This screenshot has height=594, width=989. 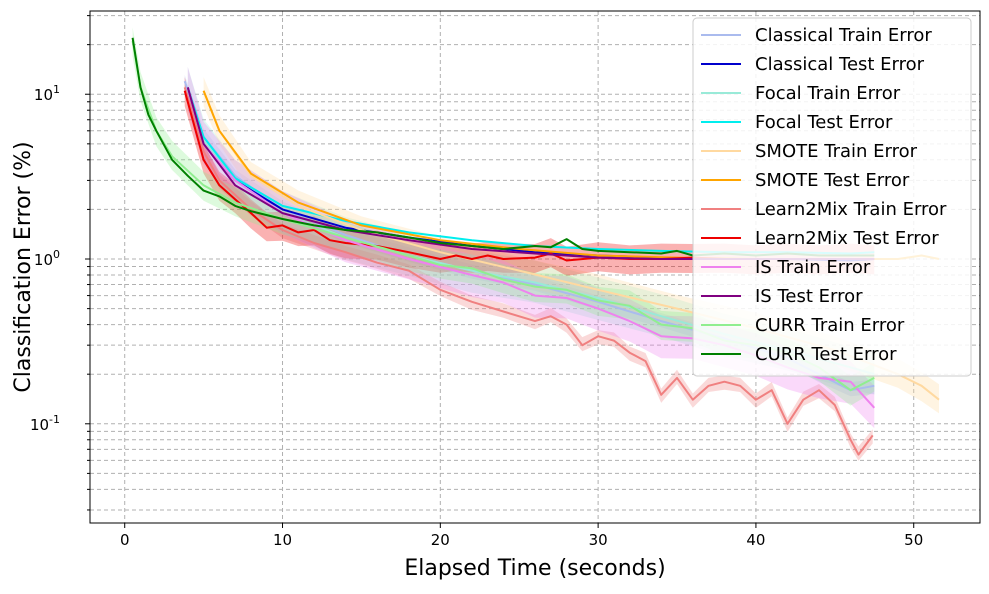 What do you see at coordinates (45, 423) in the screenshot?
I see `y-tick-label: 10⁻¹` at bounding box center [45, 423].